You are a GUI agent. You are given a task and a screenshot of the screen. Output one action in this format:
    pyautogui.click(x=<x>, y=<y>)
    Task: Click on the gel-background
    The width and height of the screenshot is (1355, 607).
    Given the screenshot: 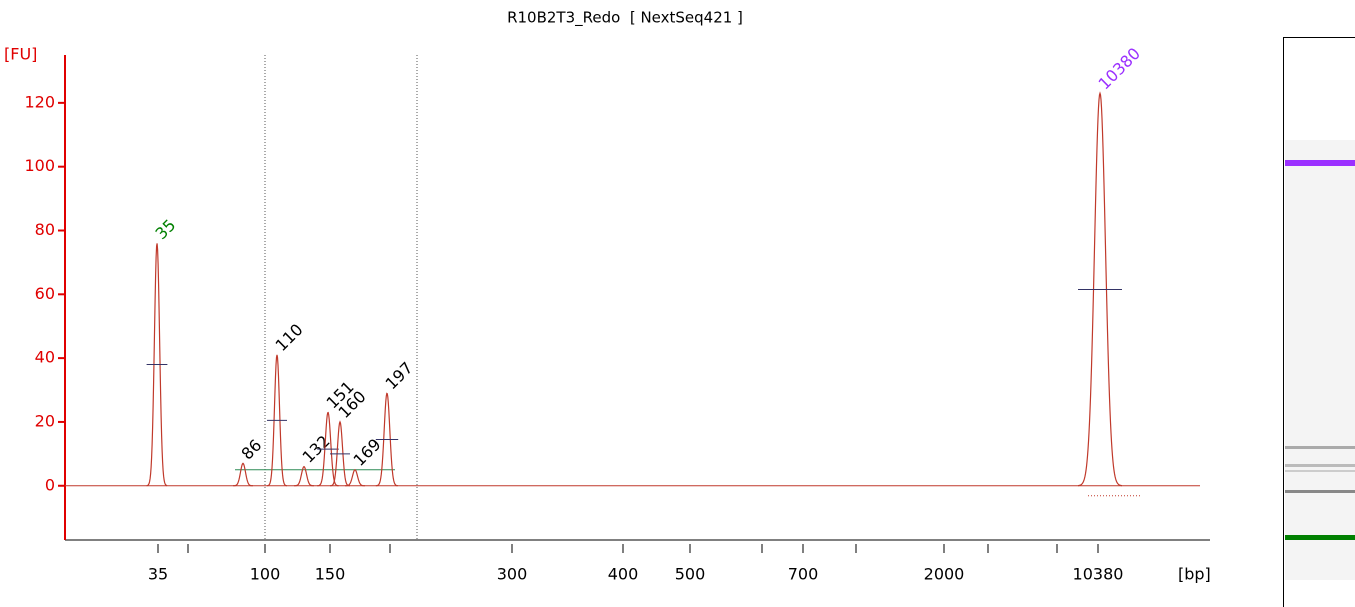 What is the action you would take?
    pyautogui.click(x=1320, y=360)
    